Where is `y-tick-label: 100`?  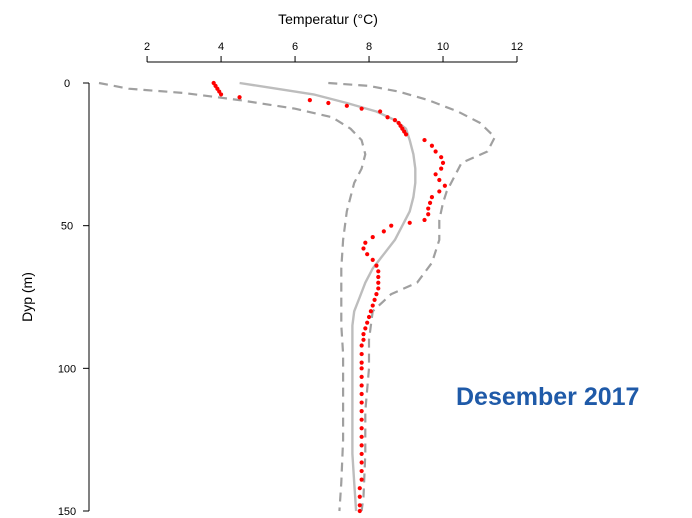
y-tick-label: 100 is located at coordinates (67, 369).